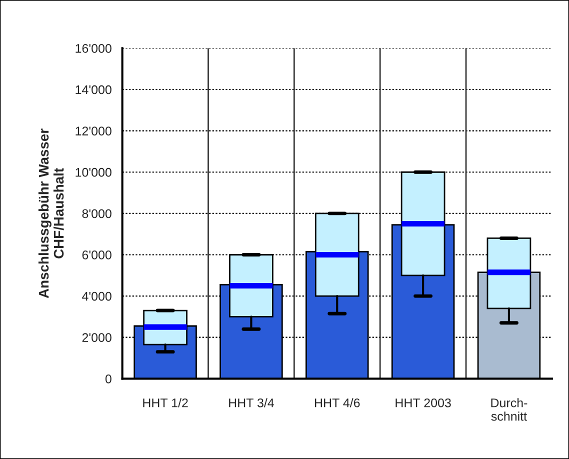 Image resolution: width=569 pixels, height=459 pixels. What do you see at coordinates (97, 296) in the screenshot?
I see `y-tick-label: 4'000` at bounding box center [97, 296].